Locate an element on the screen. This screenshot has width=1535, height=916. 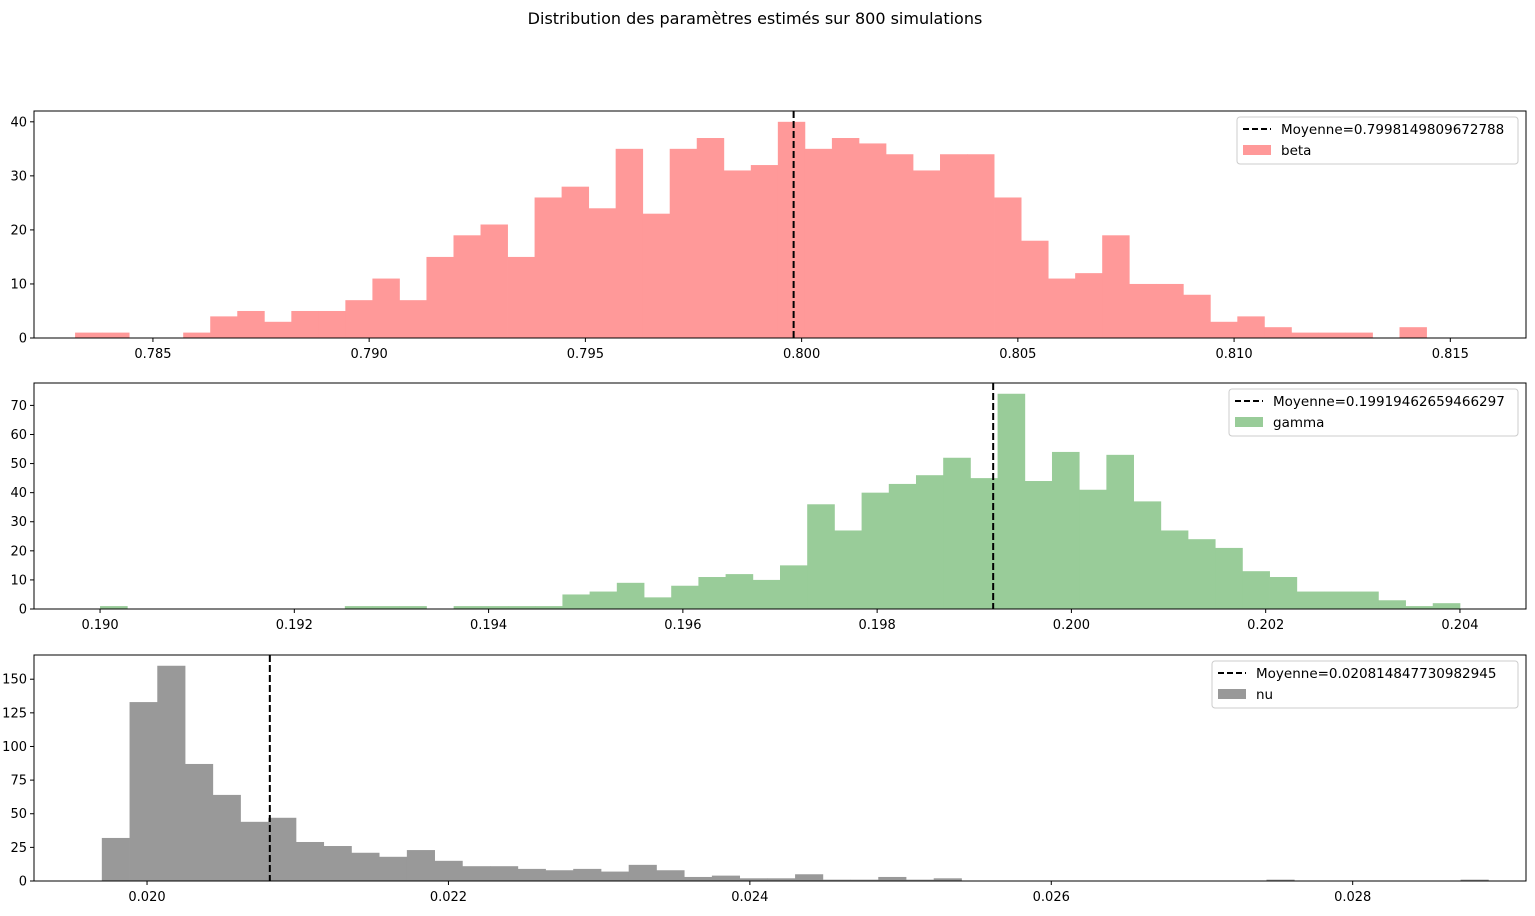
legend: Moyenne=0.7998149809672788 beta is located at coordinates (1377, 140).